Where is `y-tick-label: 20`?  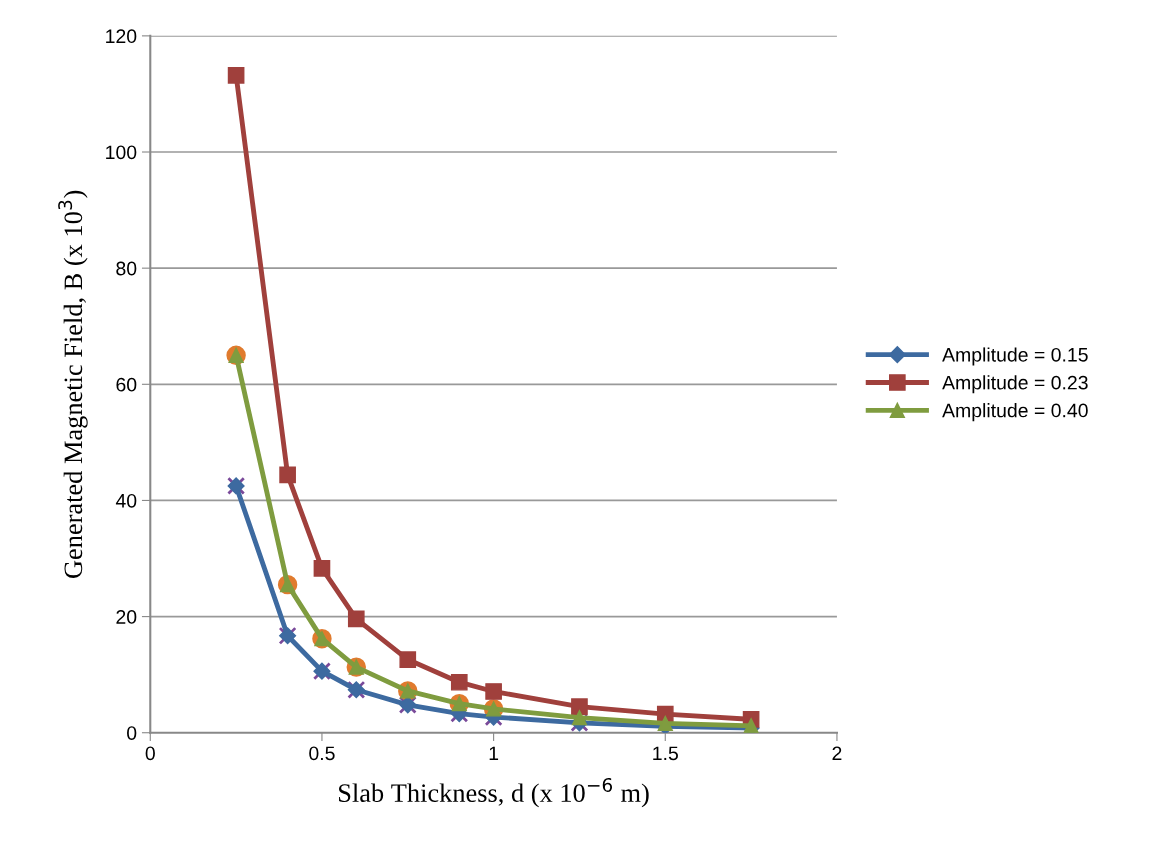 y-tick-label: 20 is located at coordinates (126, 617).